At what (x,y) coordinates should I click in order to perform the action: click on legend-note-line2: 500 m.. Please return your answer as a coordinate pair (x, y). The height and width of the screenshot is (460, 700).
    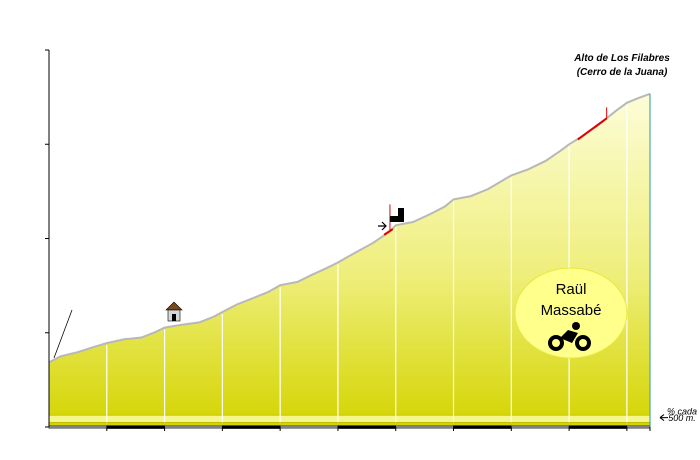
    Looking at the image, I should click on (682, 418).